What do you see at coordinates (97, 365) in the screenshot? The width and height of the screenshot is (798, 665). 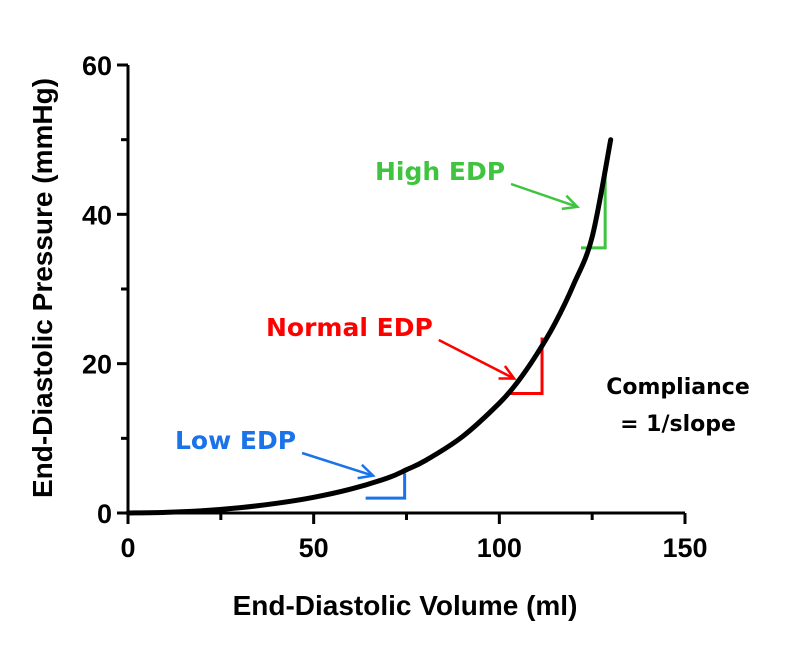 I see `y-tick-label: 20` at bounding box center [97, 365].